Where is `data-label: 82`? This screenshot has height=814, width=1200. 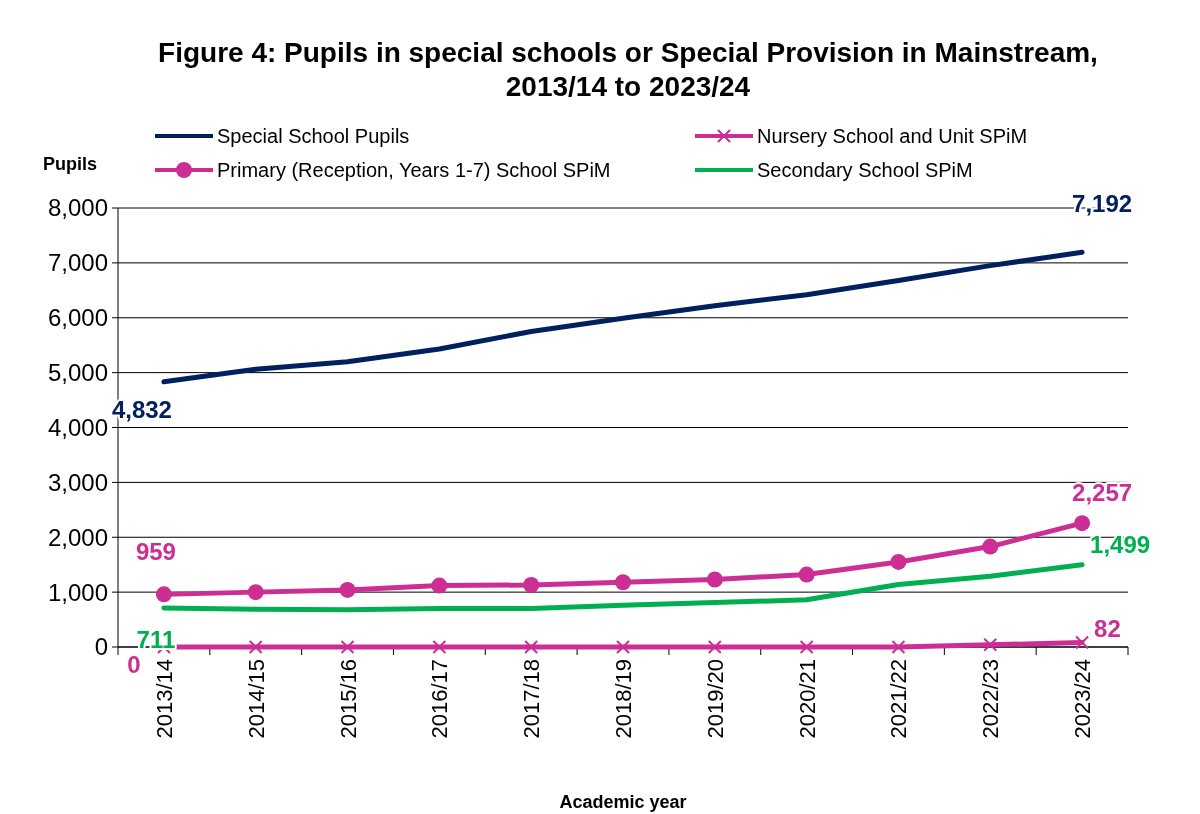 data-label: 82 is located at coordinates (1107, 628).